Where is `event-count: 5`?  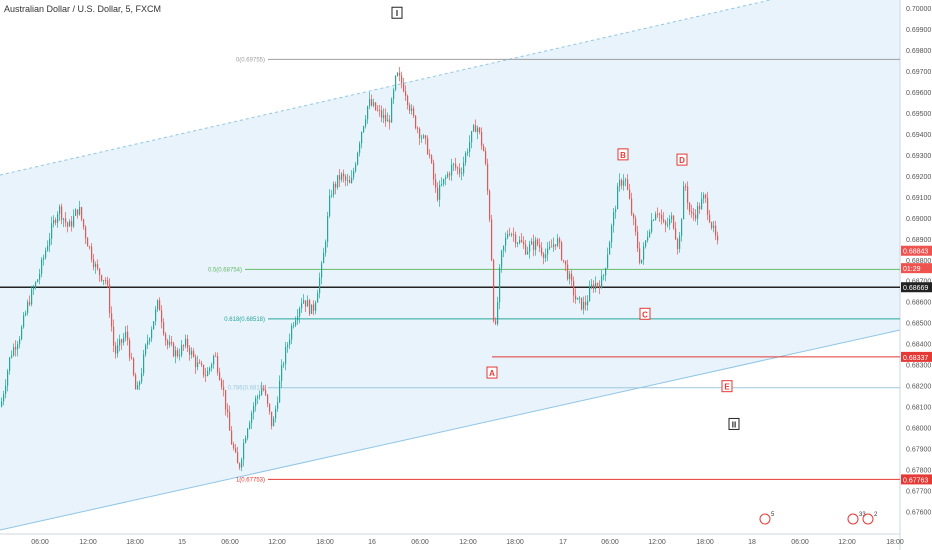 event-count: 5 is located at coordinates (773, 515).